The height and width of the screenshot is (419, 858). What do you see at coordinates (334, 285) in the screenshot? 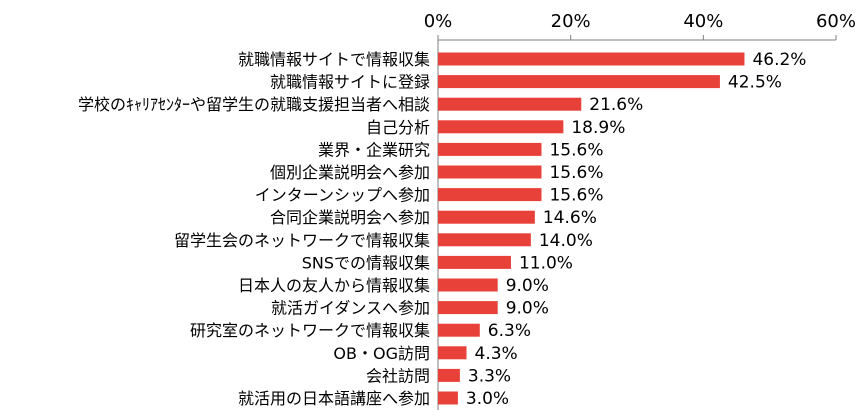
I see `category-label: 日本人の友人から情報収集` at bounding box center [334, 285].